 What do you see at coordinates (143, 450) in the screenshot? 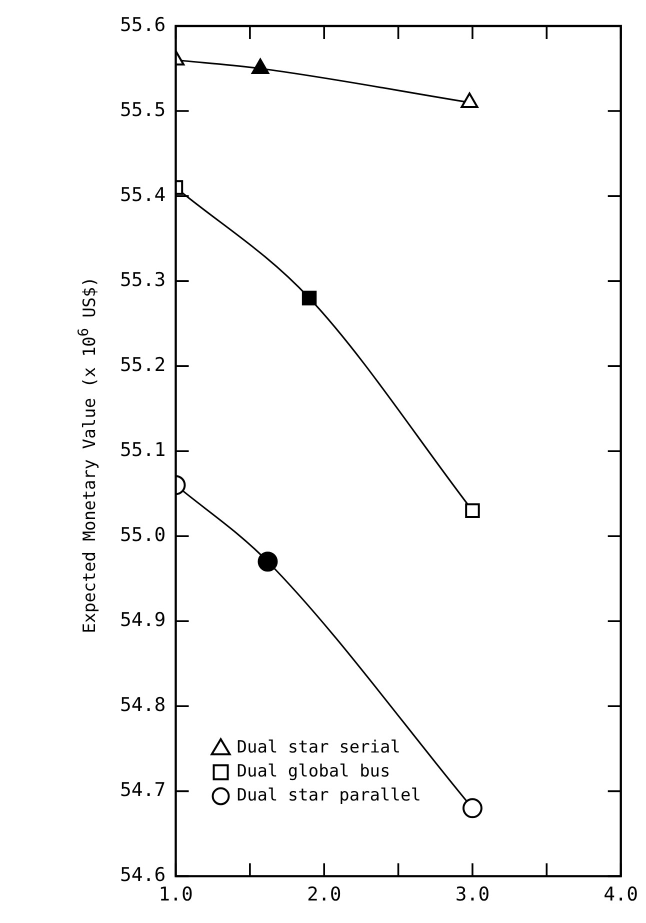
I see `y-tick-label: 55.1` at bounding box center [143, 450].